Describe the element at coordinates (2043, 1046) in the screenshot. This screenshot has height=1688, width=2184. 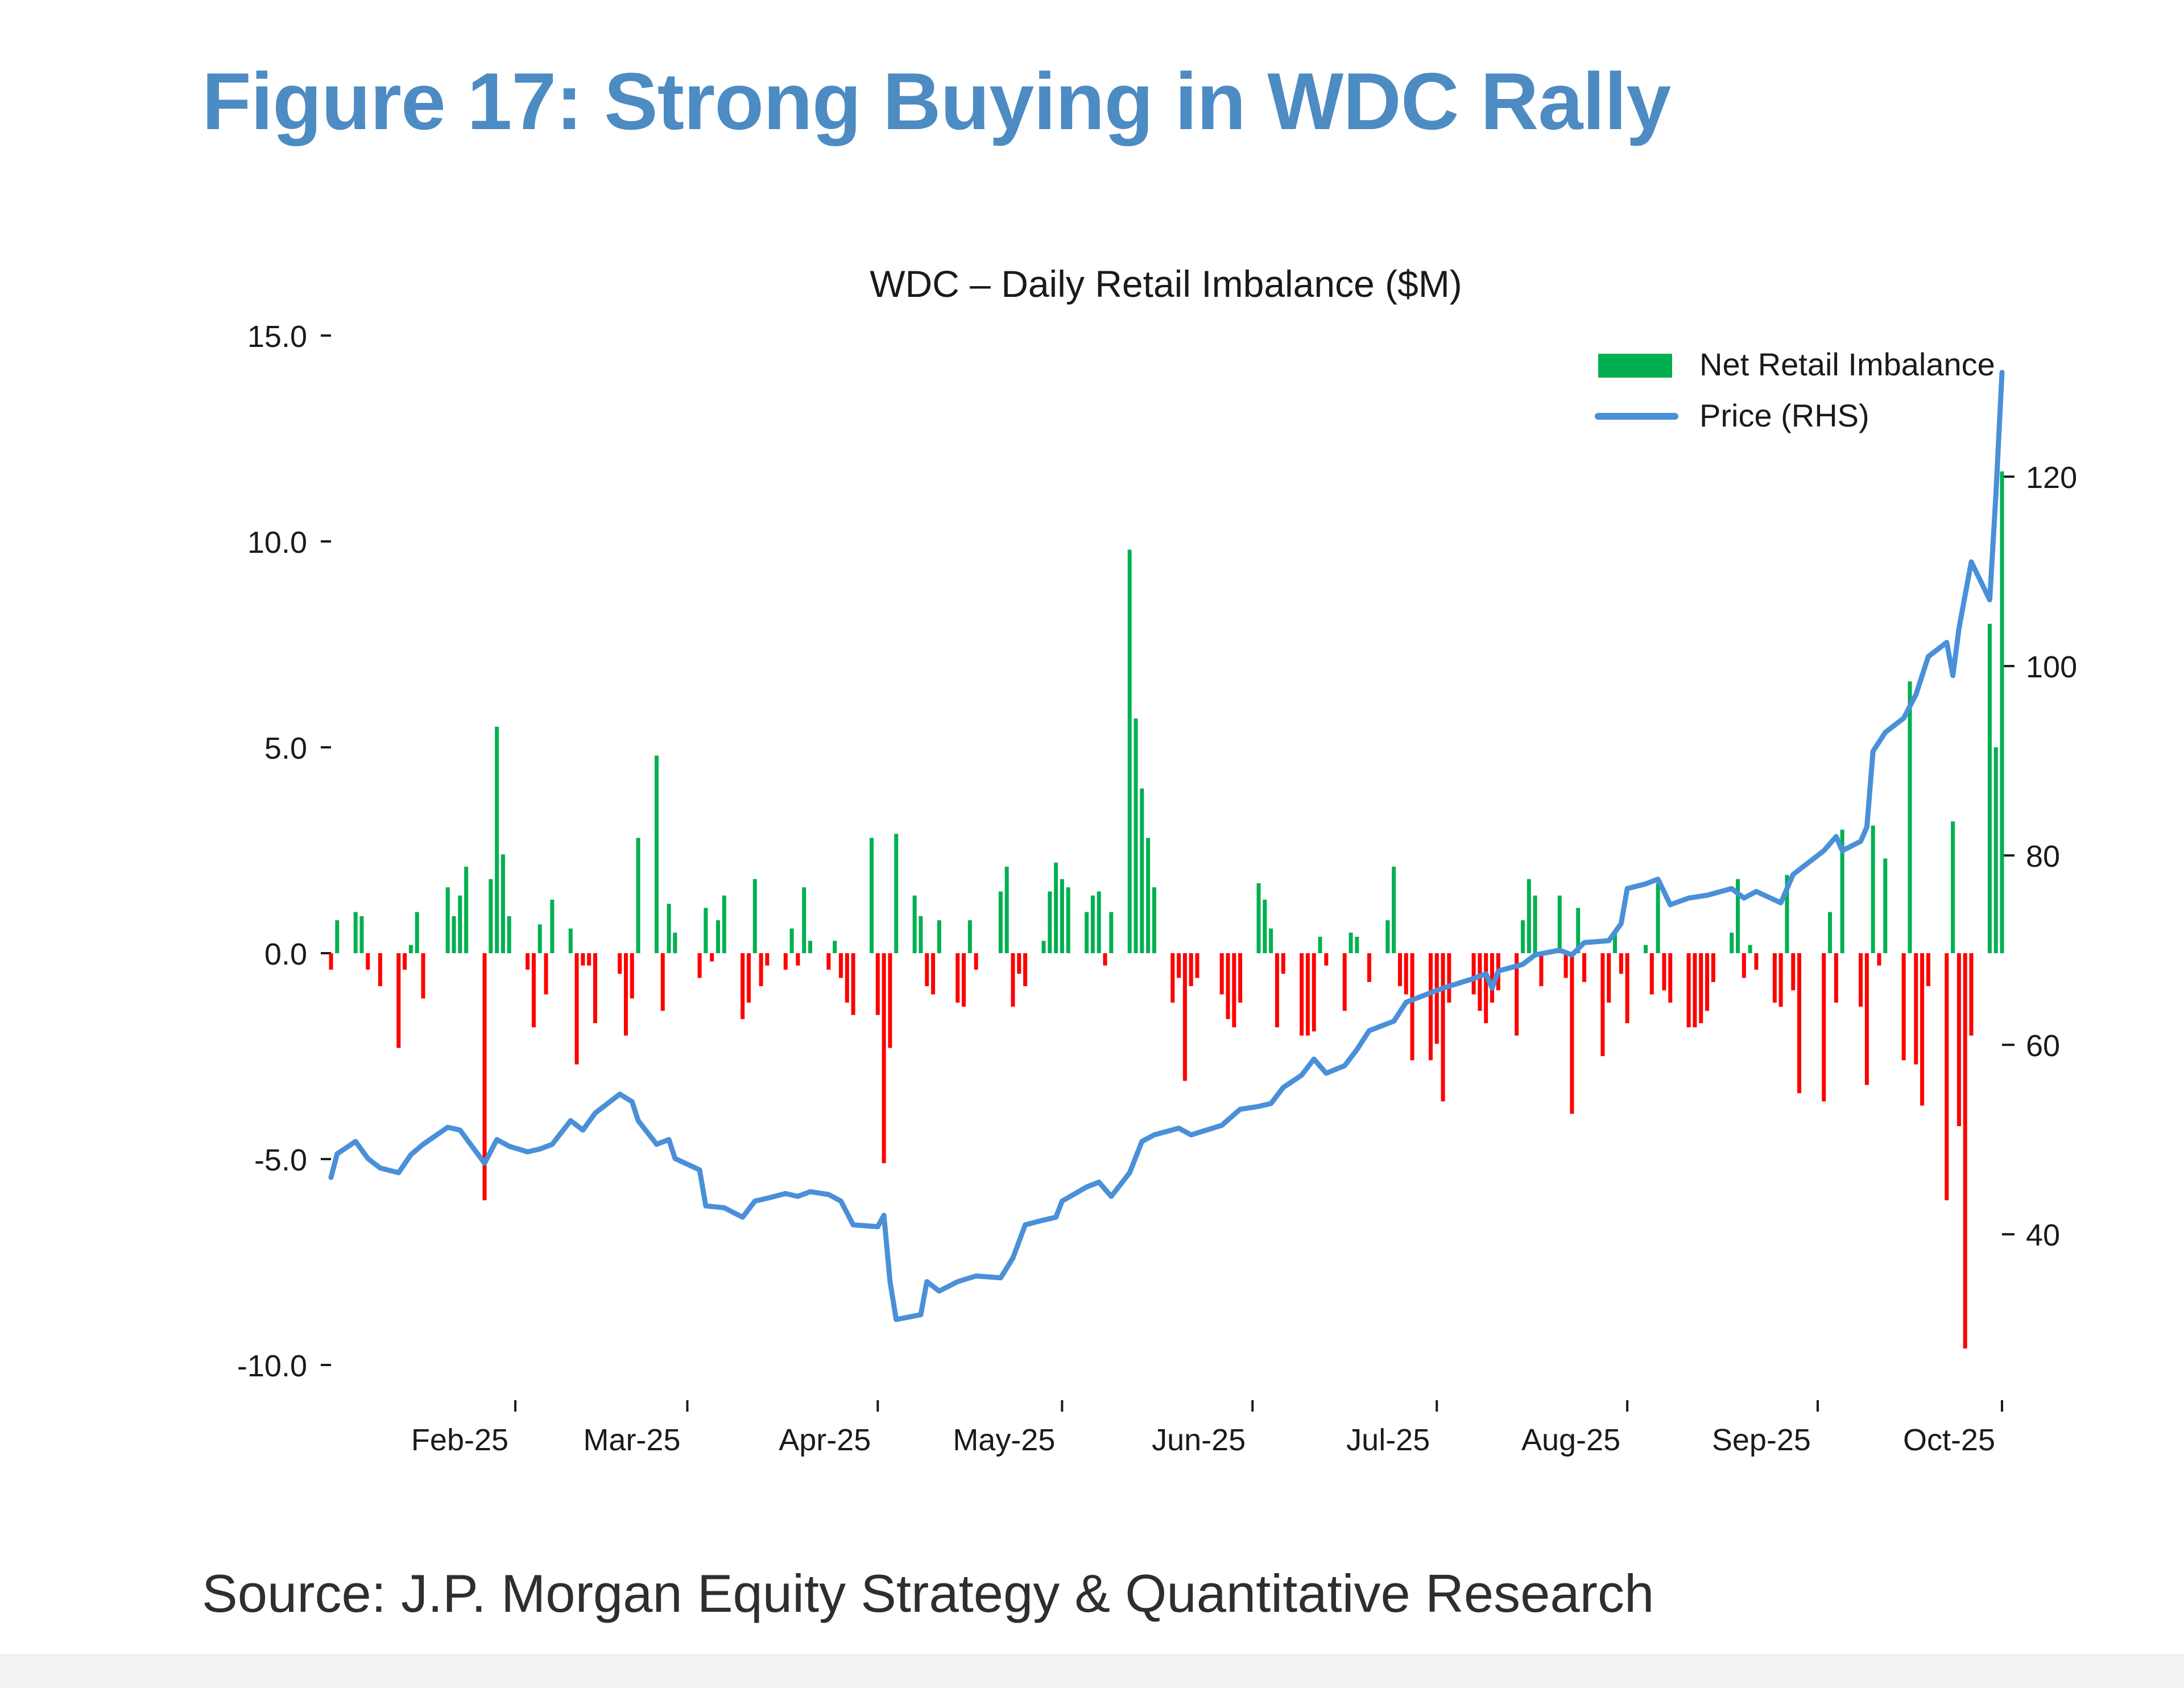
I see `right-tick-label: 60` at that location.